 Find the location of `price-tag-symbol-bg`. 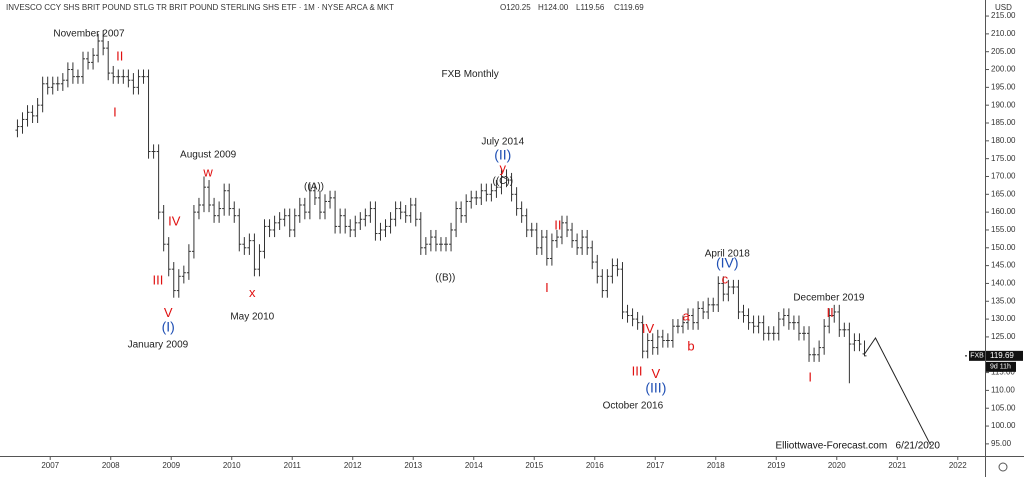

price-tag-symbol-bg is located at coordinates (977, 355).